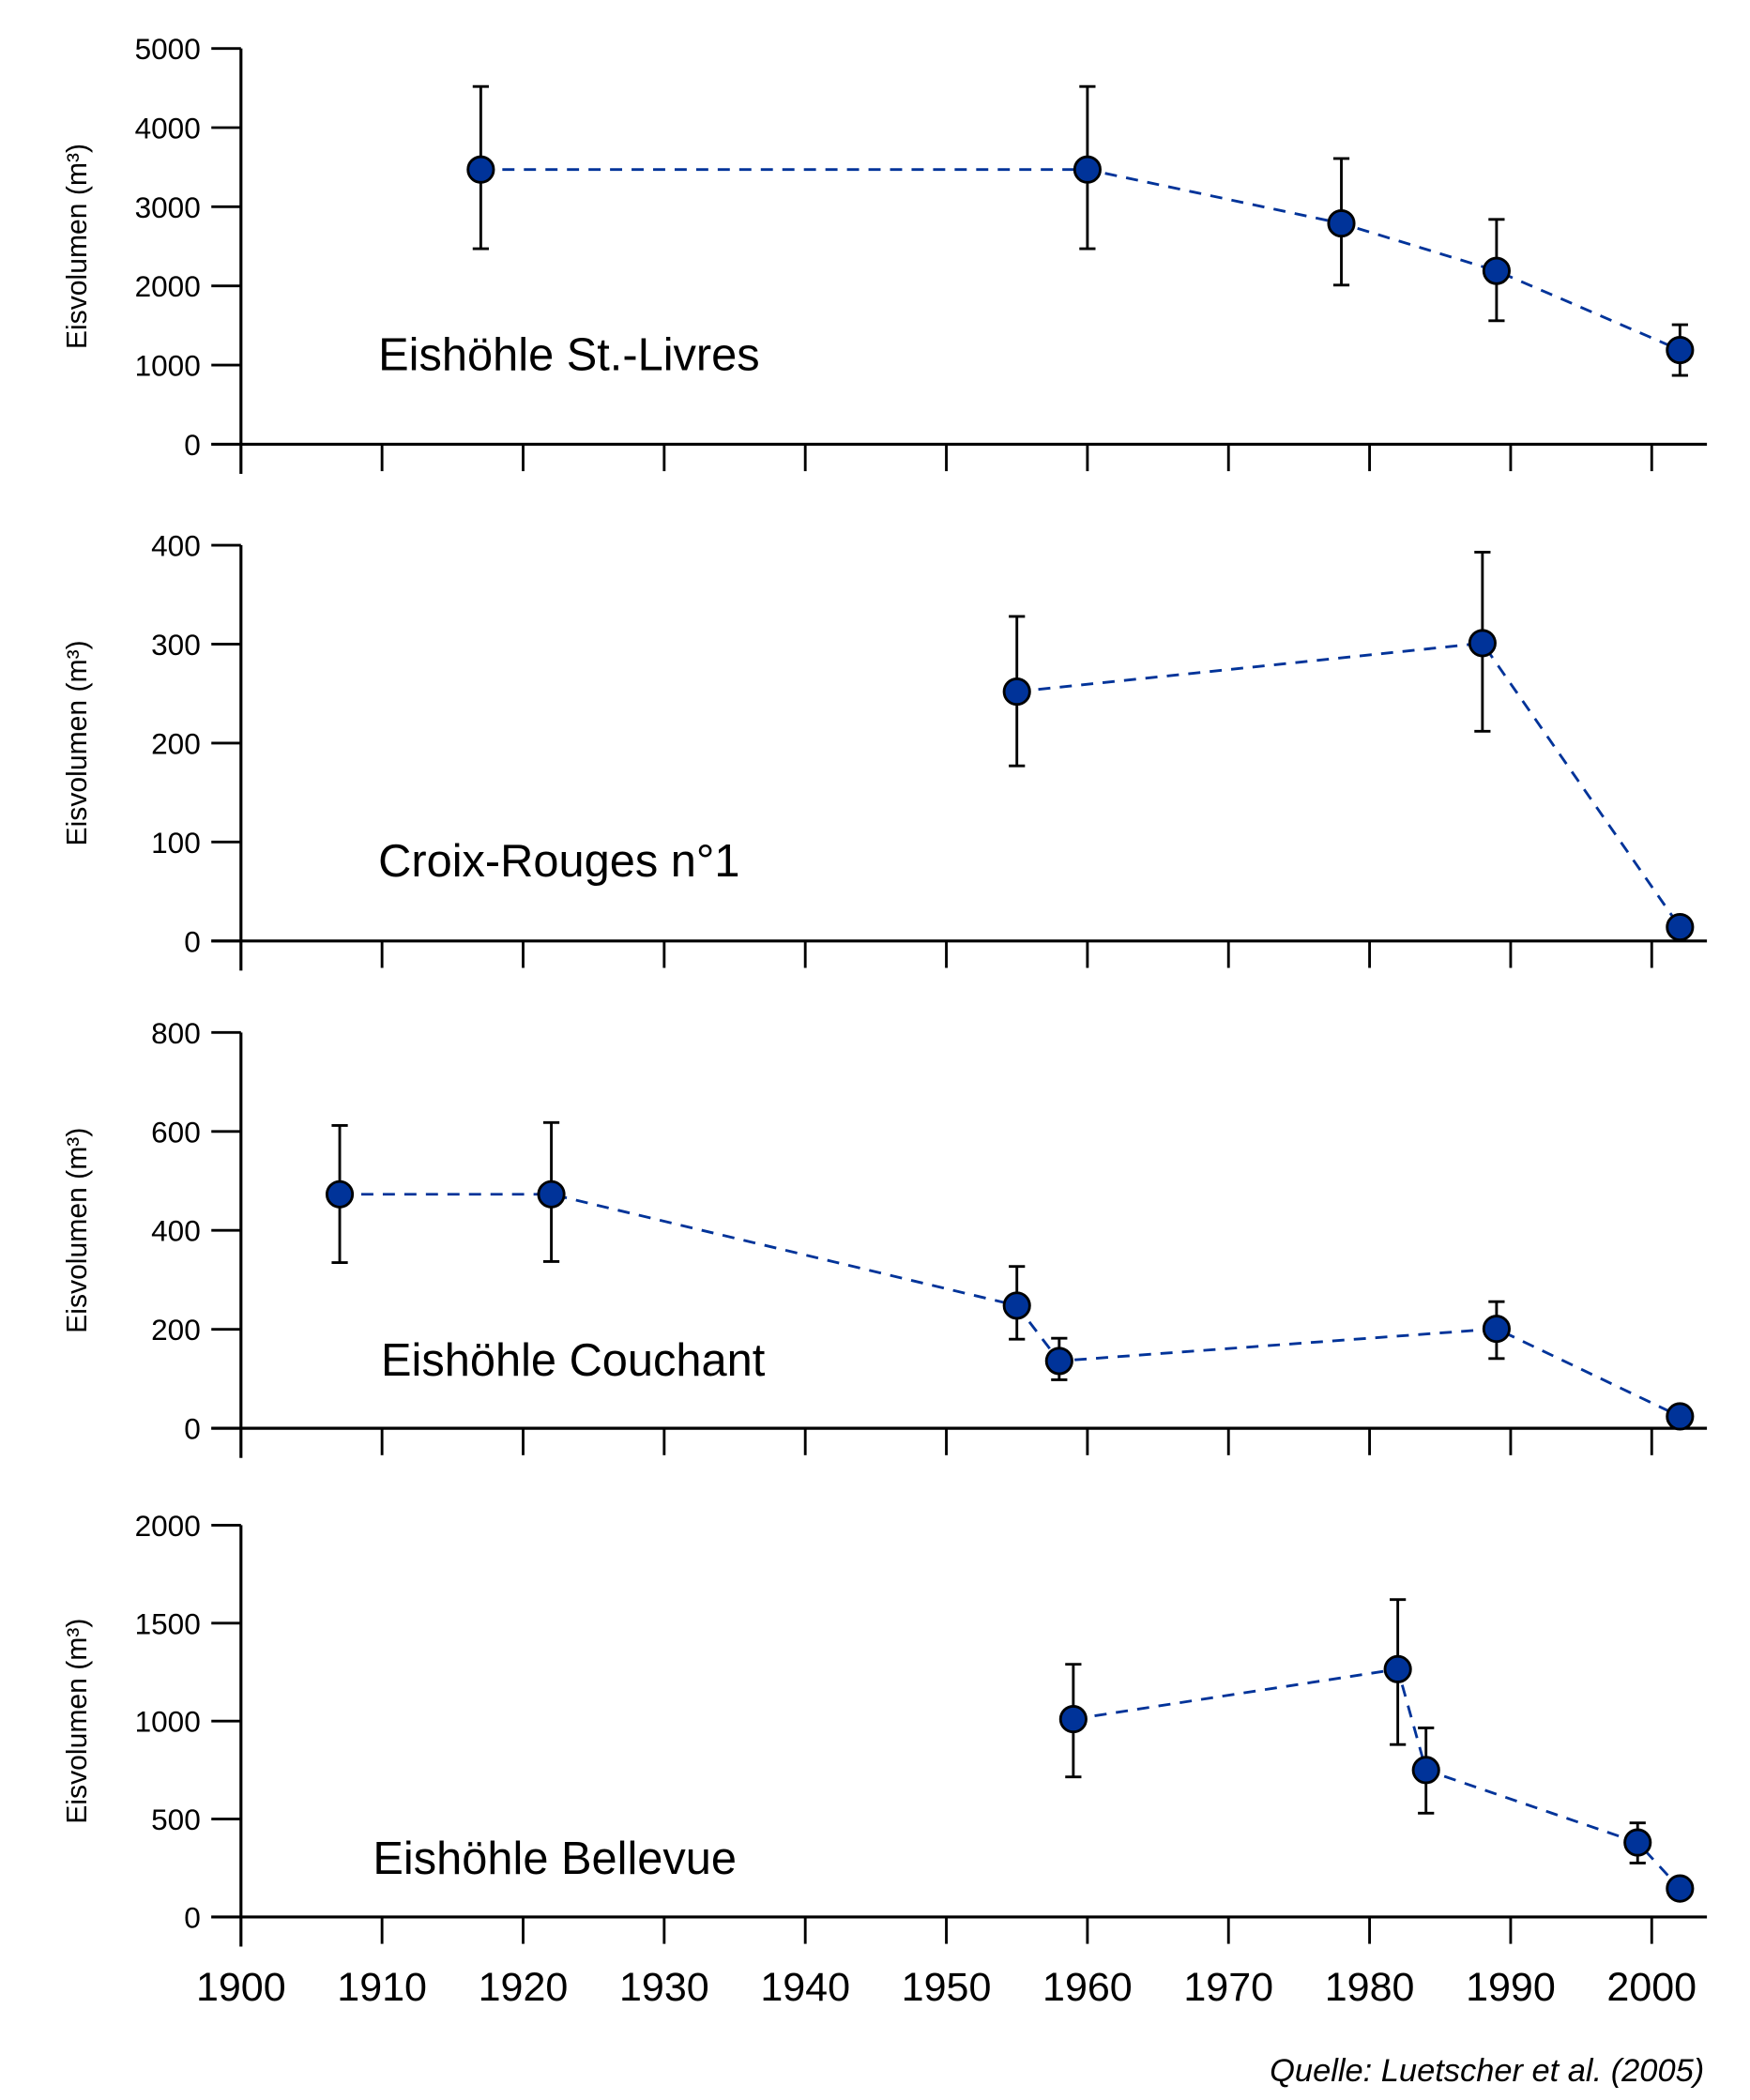 The image size is (1750, 2100). I want to click on panel-title: Croix-Rouges n°1, so click(558, 861).